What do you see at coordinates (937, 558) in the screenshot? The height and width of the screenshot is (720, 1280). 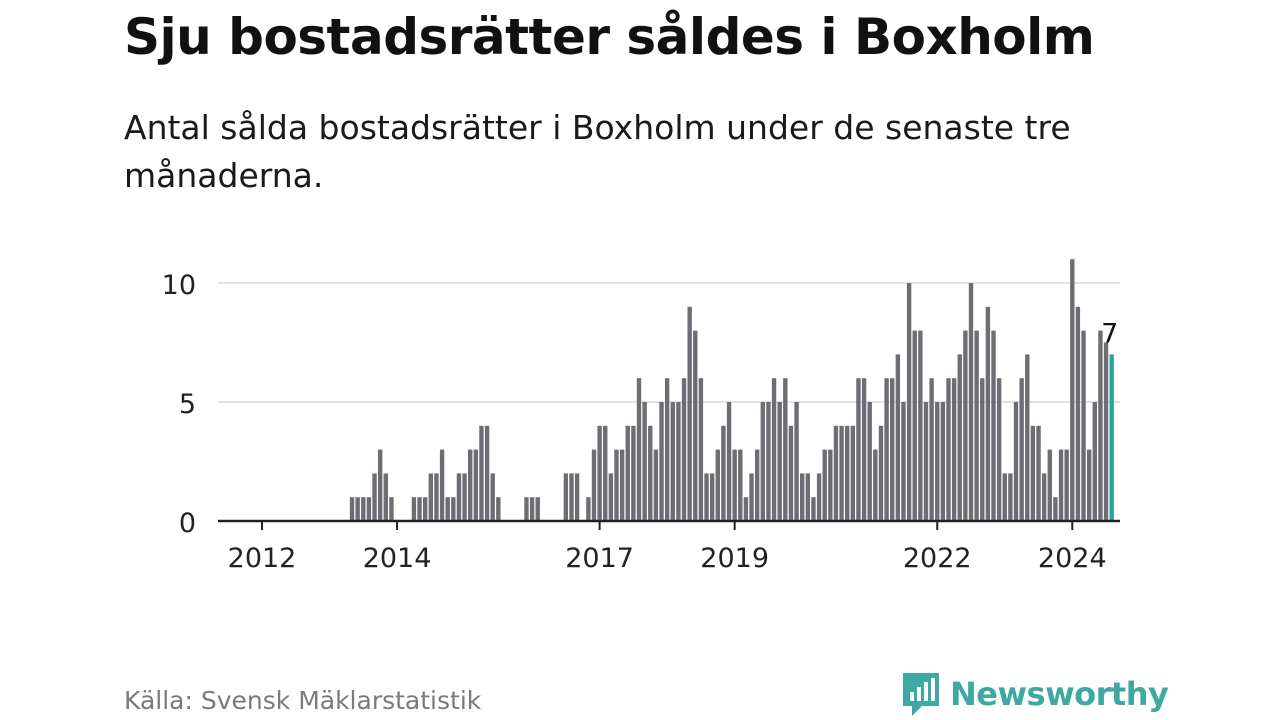 I see `x-tick-label: 2022` at bounding box center [937, 558].